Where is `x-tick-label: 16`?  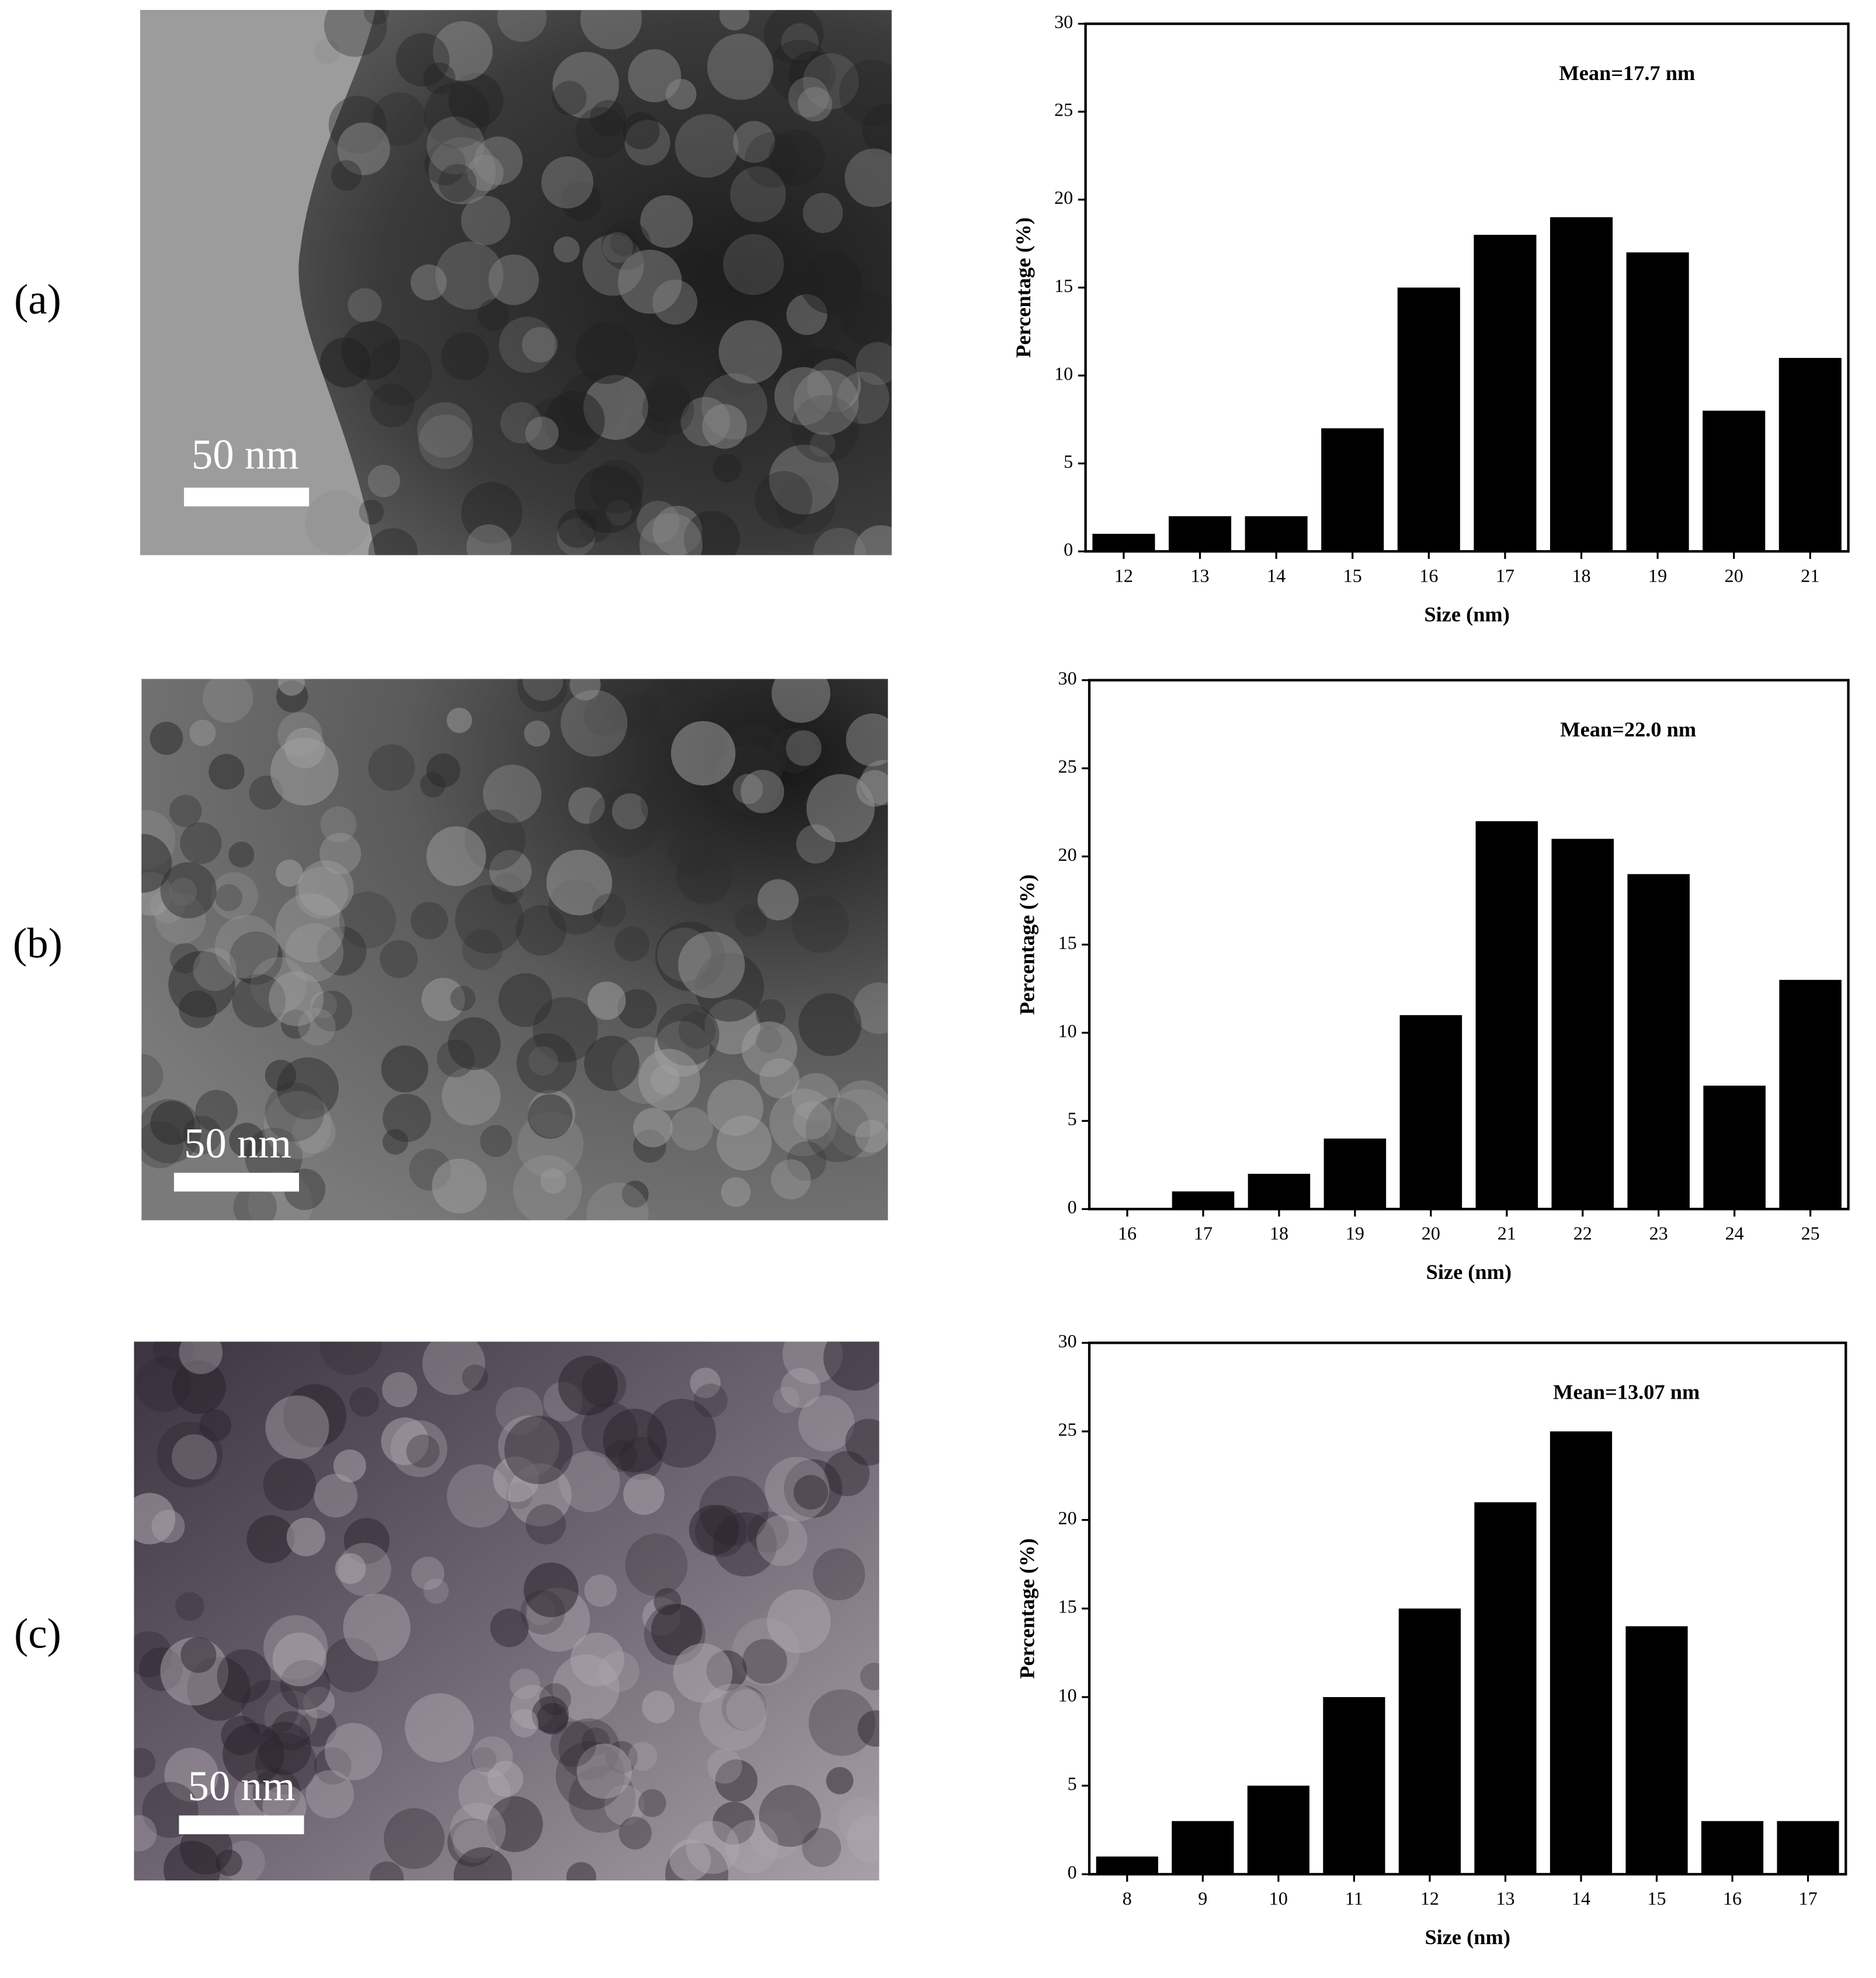 x-tick-label: 16 is located at coordinates (1127, 1233).